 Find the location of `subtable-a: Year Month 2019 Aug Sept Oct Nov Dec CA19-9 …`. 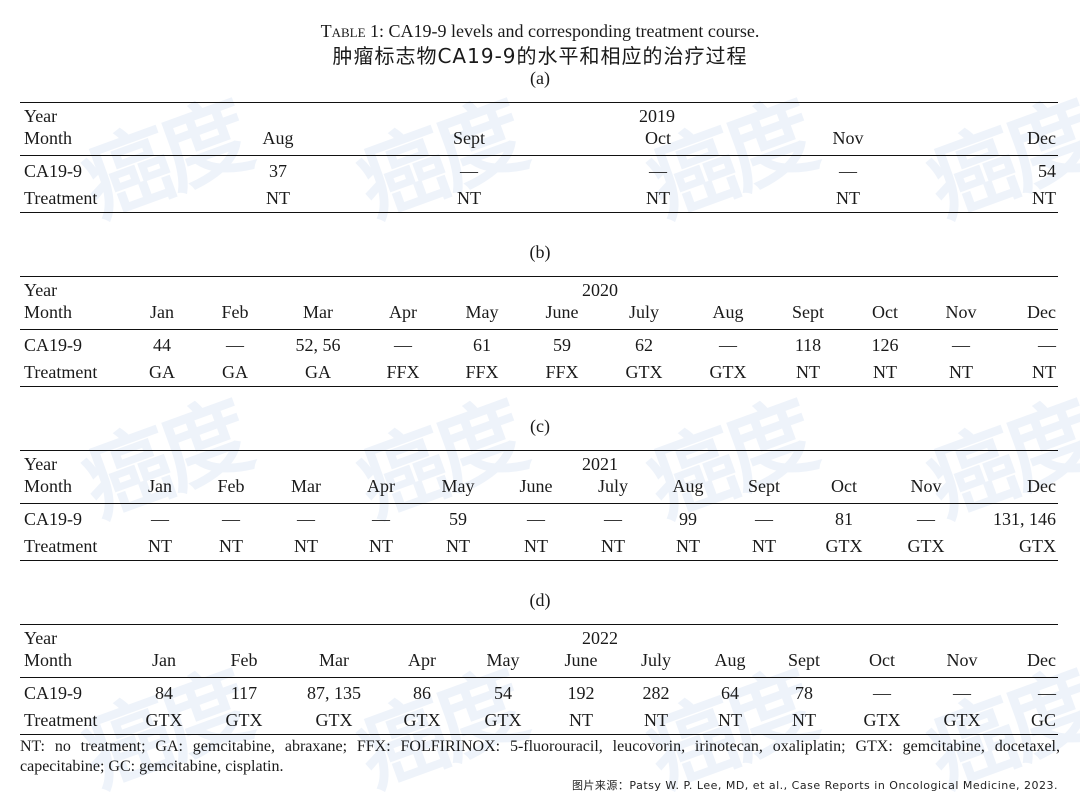

subtable-a: Year Month 2019 Aug Sept Oct Nov Dec CA19-9 … is located at coordinates (539, 157).